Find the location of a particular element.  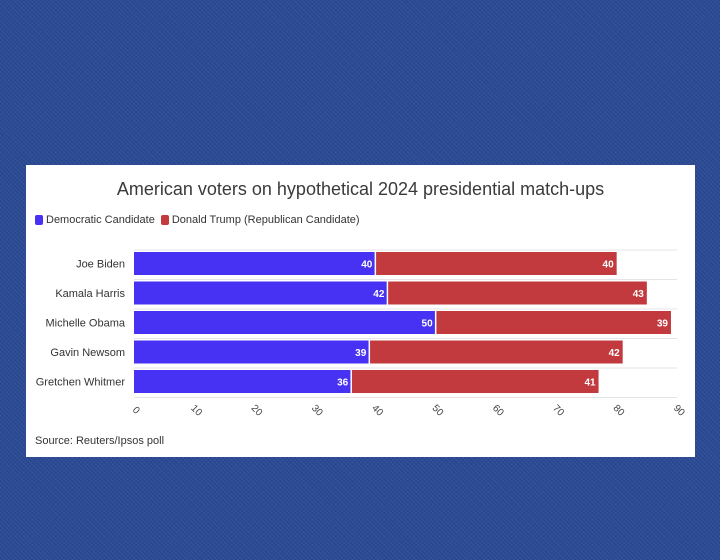

legend-item-republican: Donald Trump (Republican Candidate) is located at coordinates (260, 220).